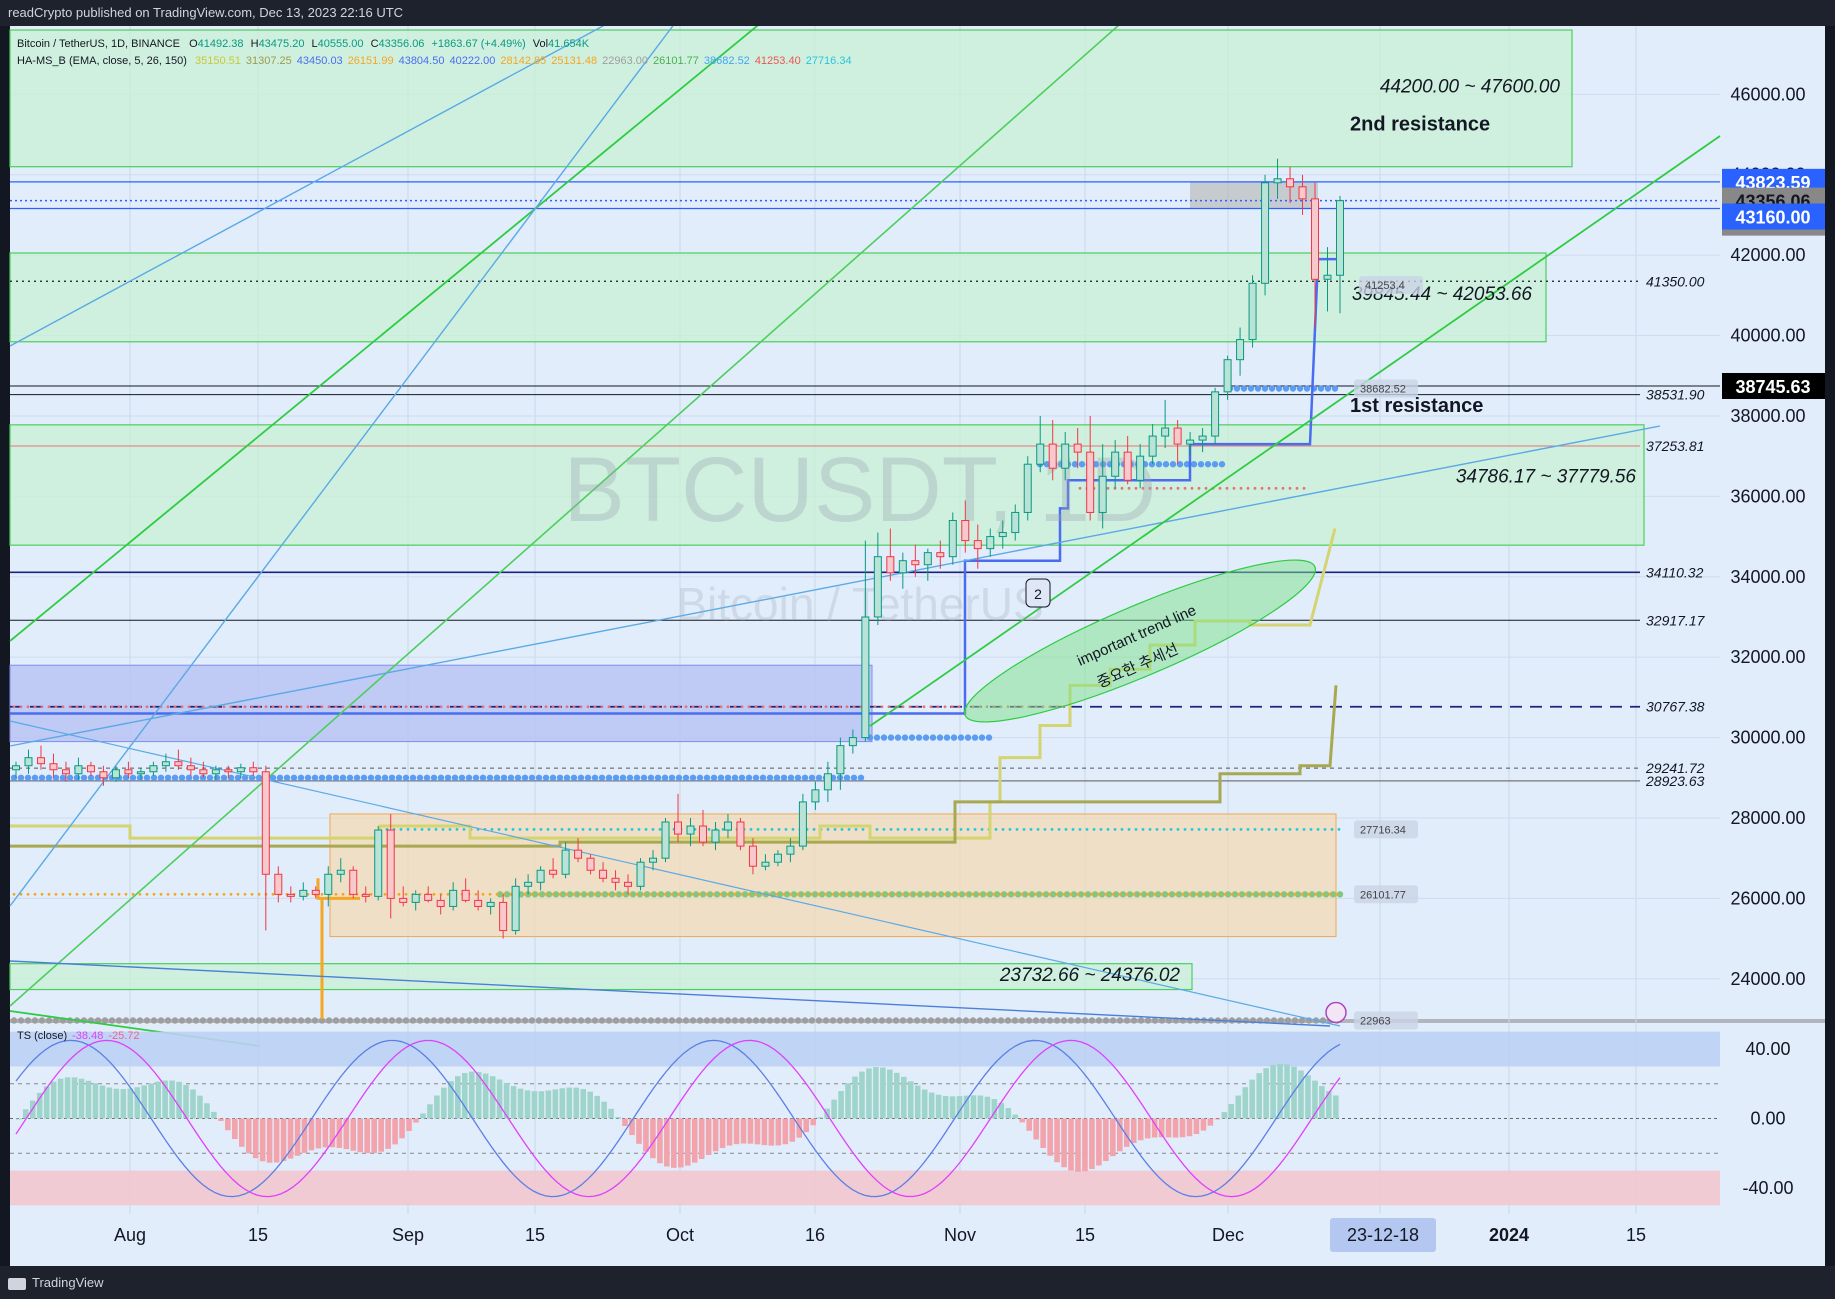 Image resolution: width=1835 pixels, height=1299 pixels. What do you see at coordinates (1772, 218) in the screenshot?
I see `price-tag-label: 43160.00` at bounding box center [1772, 218].